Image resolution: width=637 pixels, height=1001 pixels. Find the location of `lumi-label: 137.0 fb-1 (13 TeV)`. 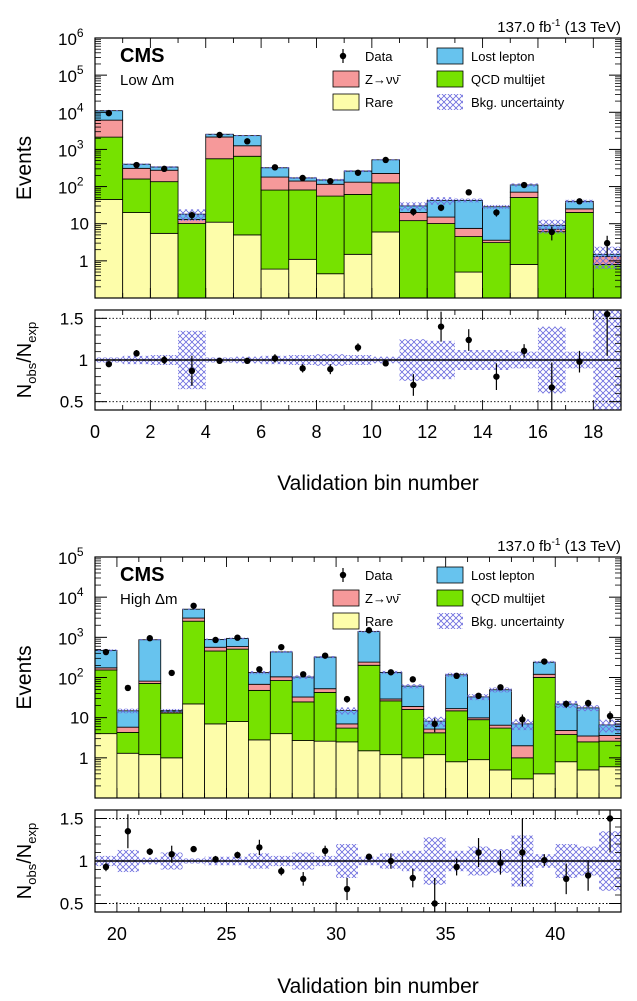

lumi-label: 137.0 fb-1 (13 TeV) is located at coordinates (559, 27).